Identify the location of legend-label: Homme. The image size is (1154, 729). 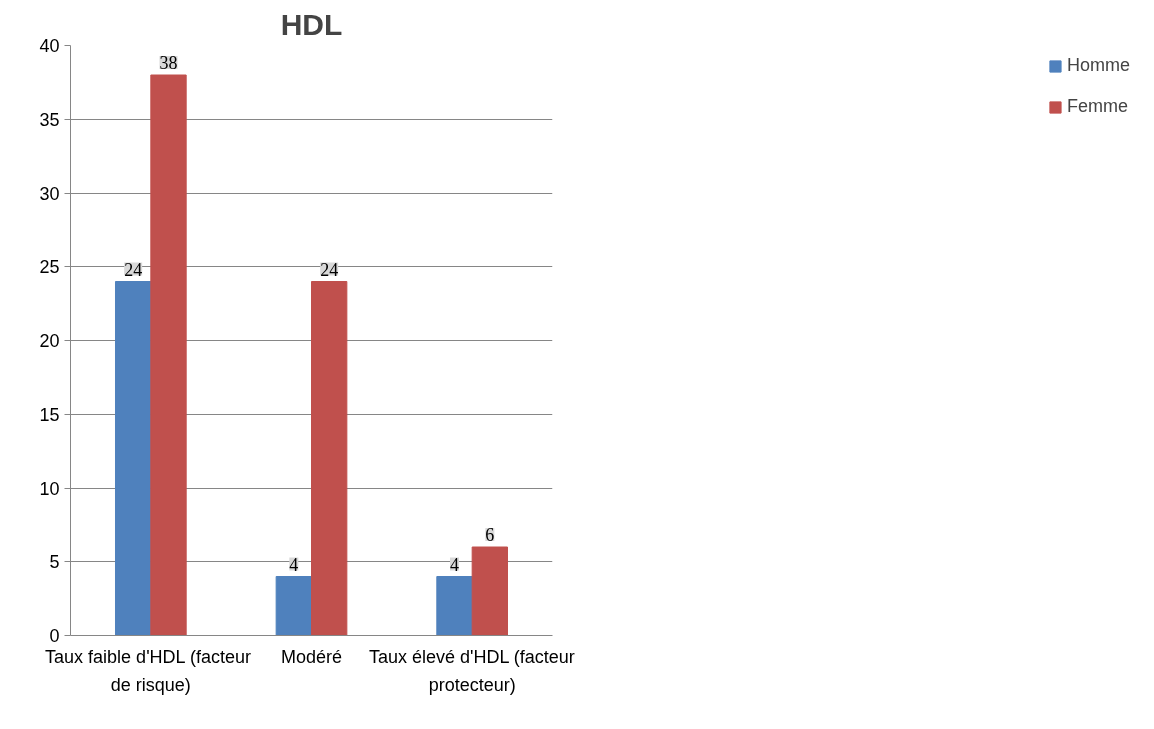
(1098, 65).